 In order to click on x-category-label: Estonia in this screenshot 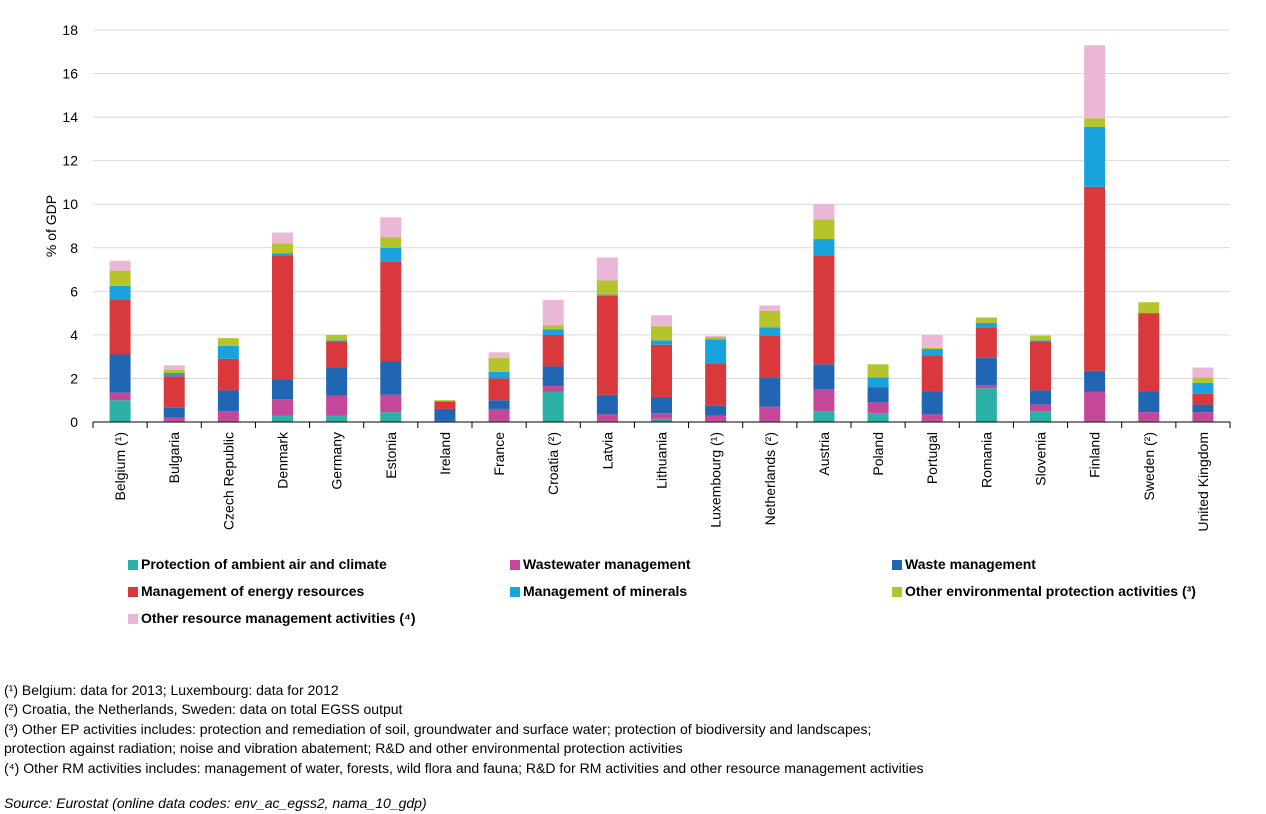, I will do `click(391, 455)`.